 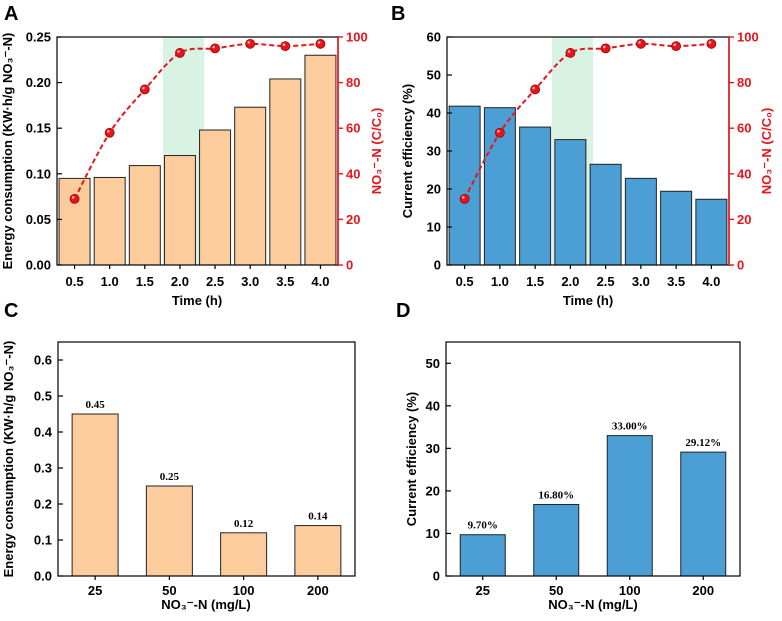 I want to click on line-point-highlight-a-3.0, so click(x=249, y=42).